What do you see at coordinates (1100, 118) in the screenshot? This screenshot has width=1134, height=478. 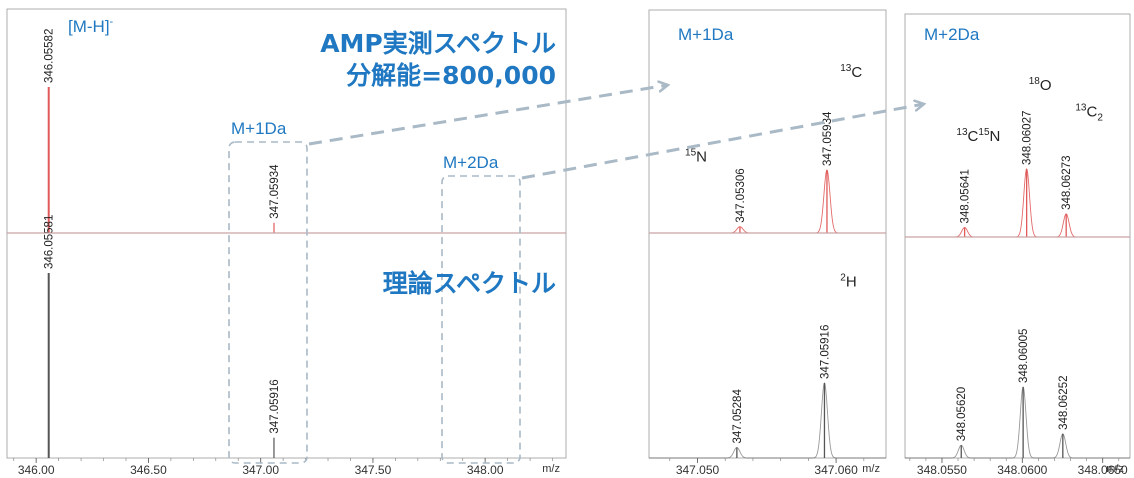 I see `isotope-subscript: 2` at bounding box center [1100, 118].